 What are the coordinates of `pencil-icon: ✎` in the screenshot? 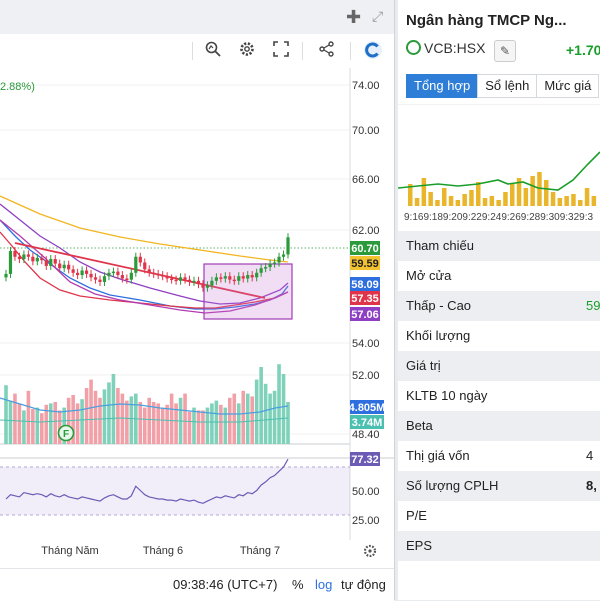 It's located at (505, 51).